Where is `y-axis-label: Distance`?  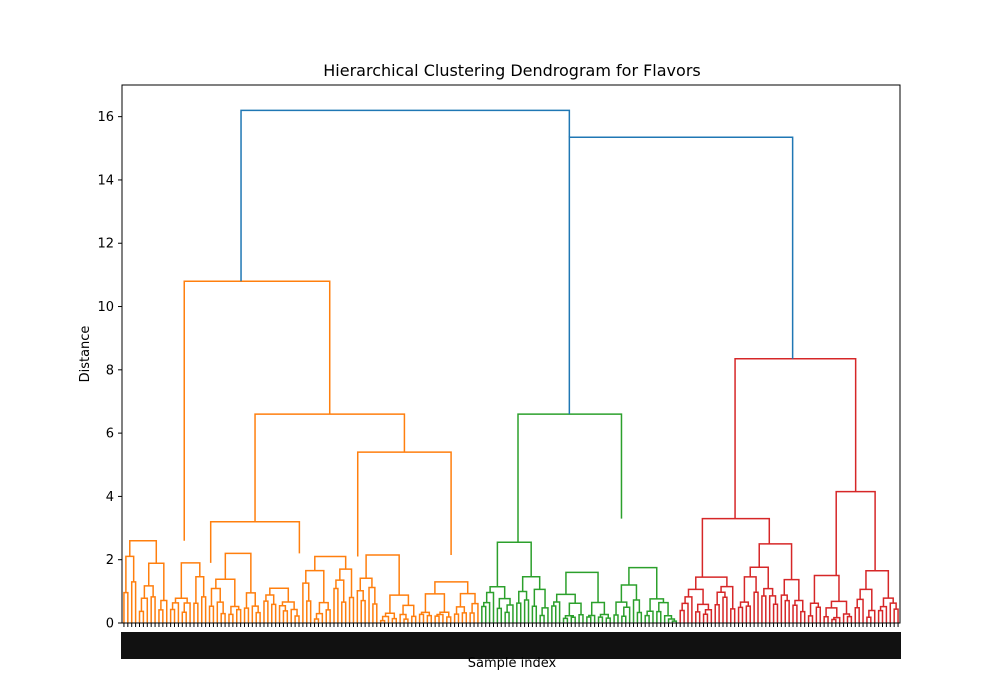
y-axis-label: Distance is located at coordinates (85, 354).